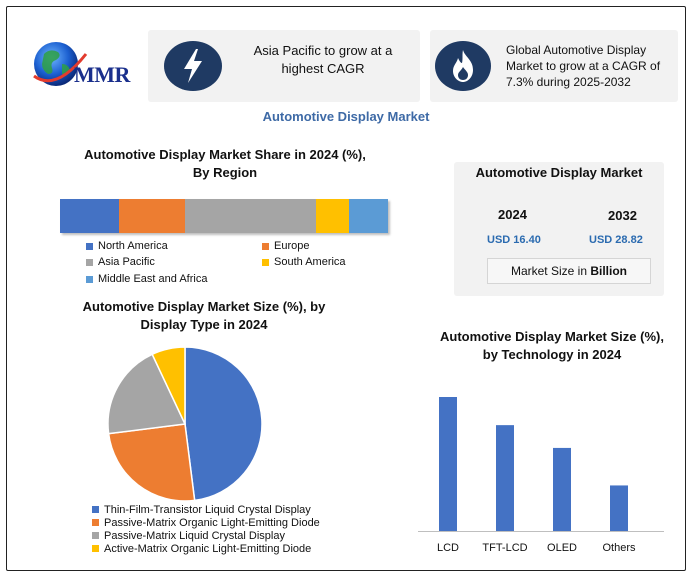 The height and width of the screenshot is (577, 692). I want to click on market-size-unit-label: Market Size in Billion, so click(569, 271).